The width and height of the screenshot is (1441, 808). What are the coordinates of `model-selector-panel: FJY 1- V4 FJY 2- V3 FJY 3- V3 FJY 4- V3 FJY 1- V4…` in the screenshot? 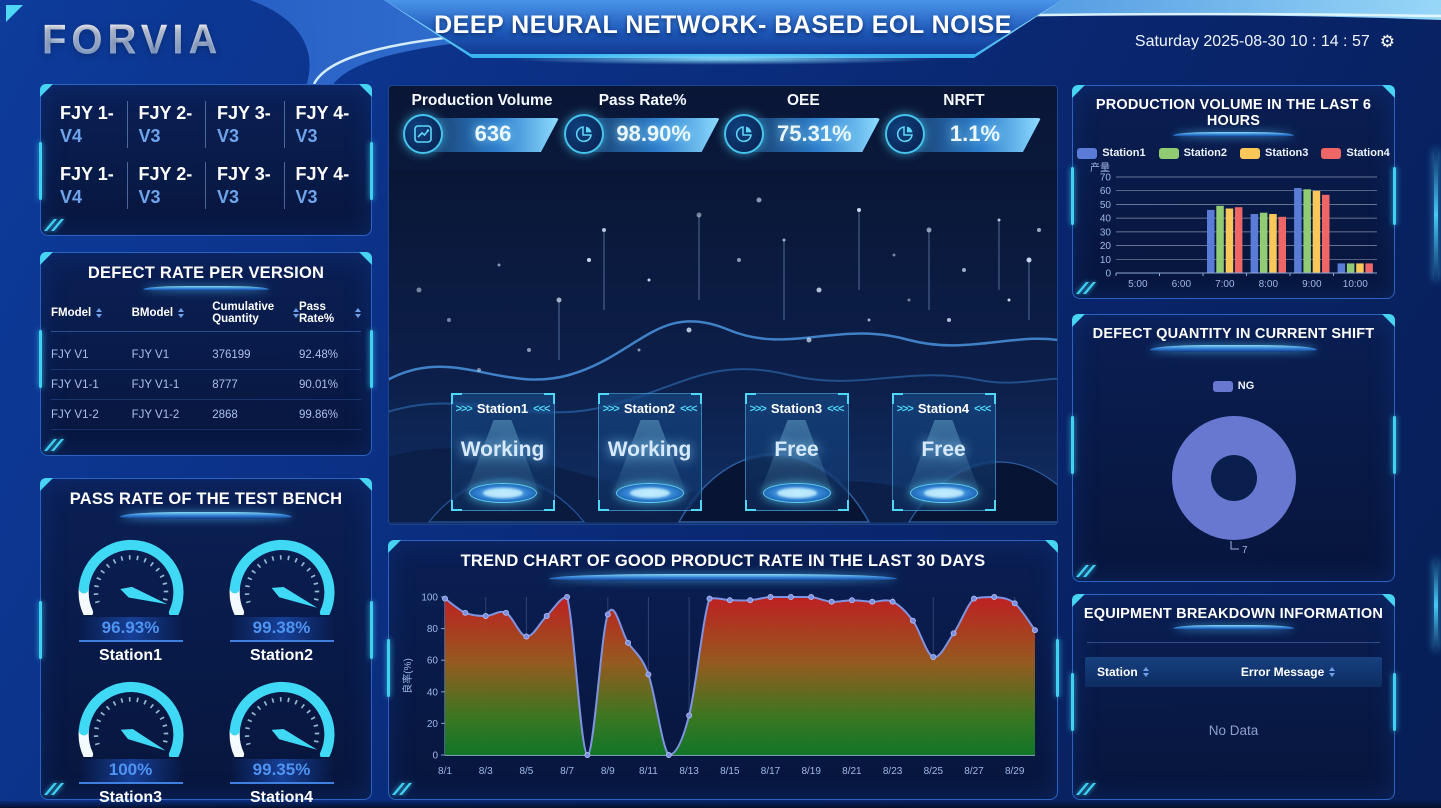 It's located at (206, 160).